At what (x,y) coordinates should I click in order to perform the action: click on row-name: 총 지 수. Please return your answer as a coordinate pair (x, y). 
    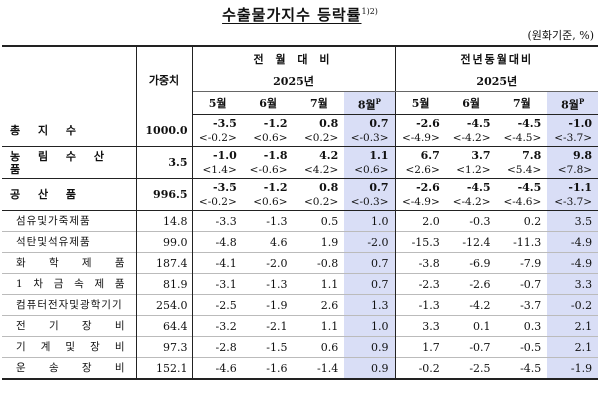
    Looking at the image, I should click on (69, 130).